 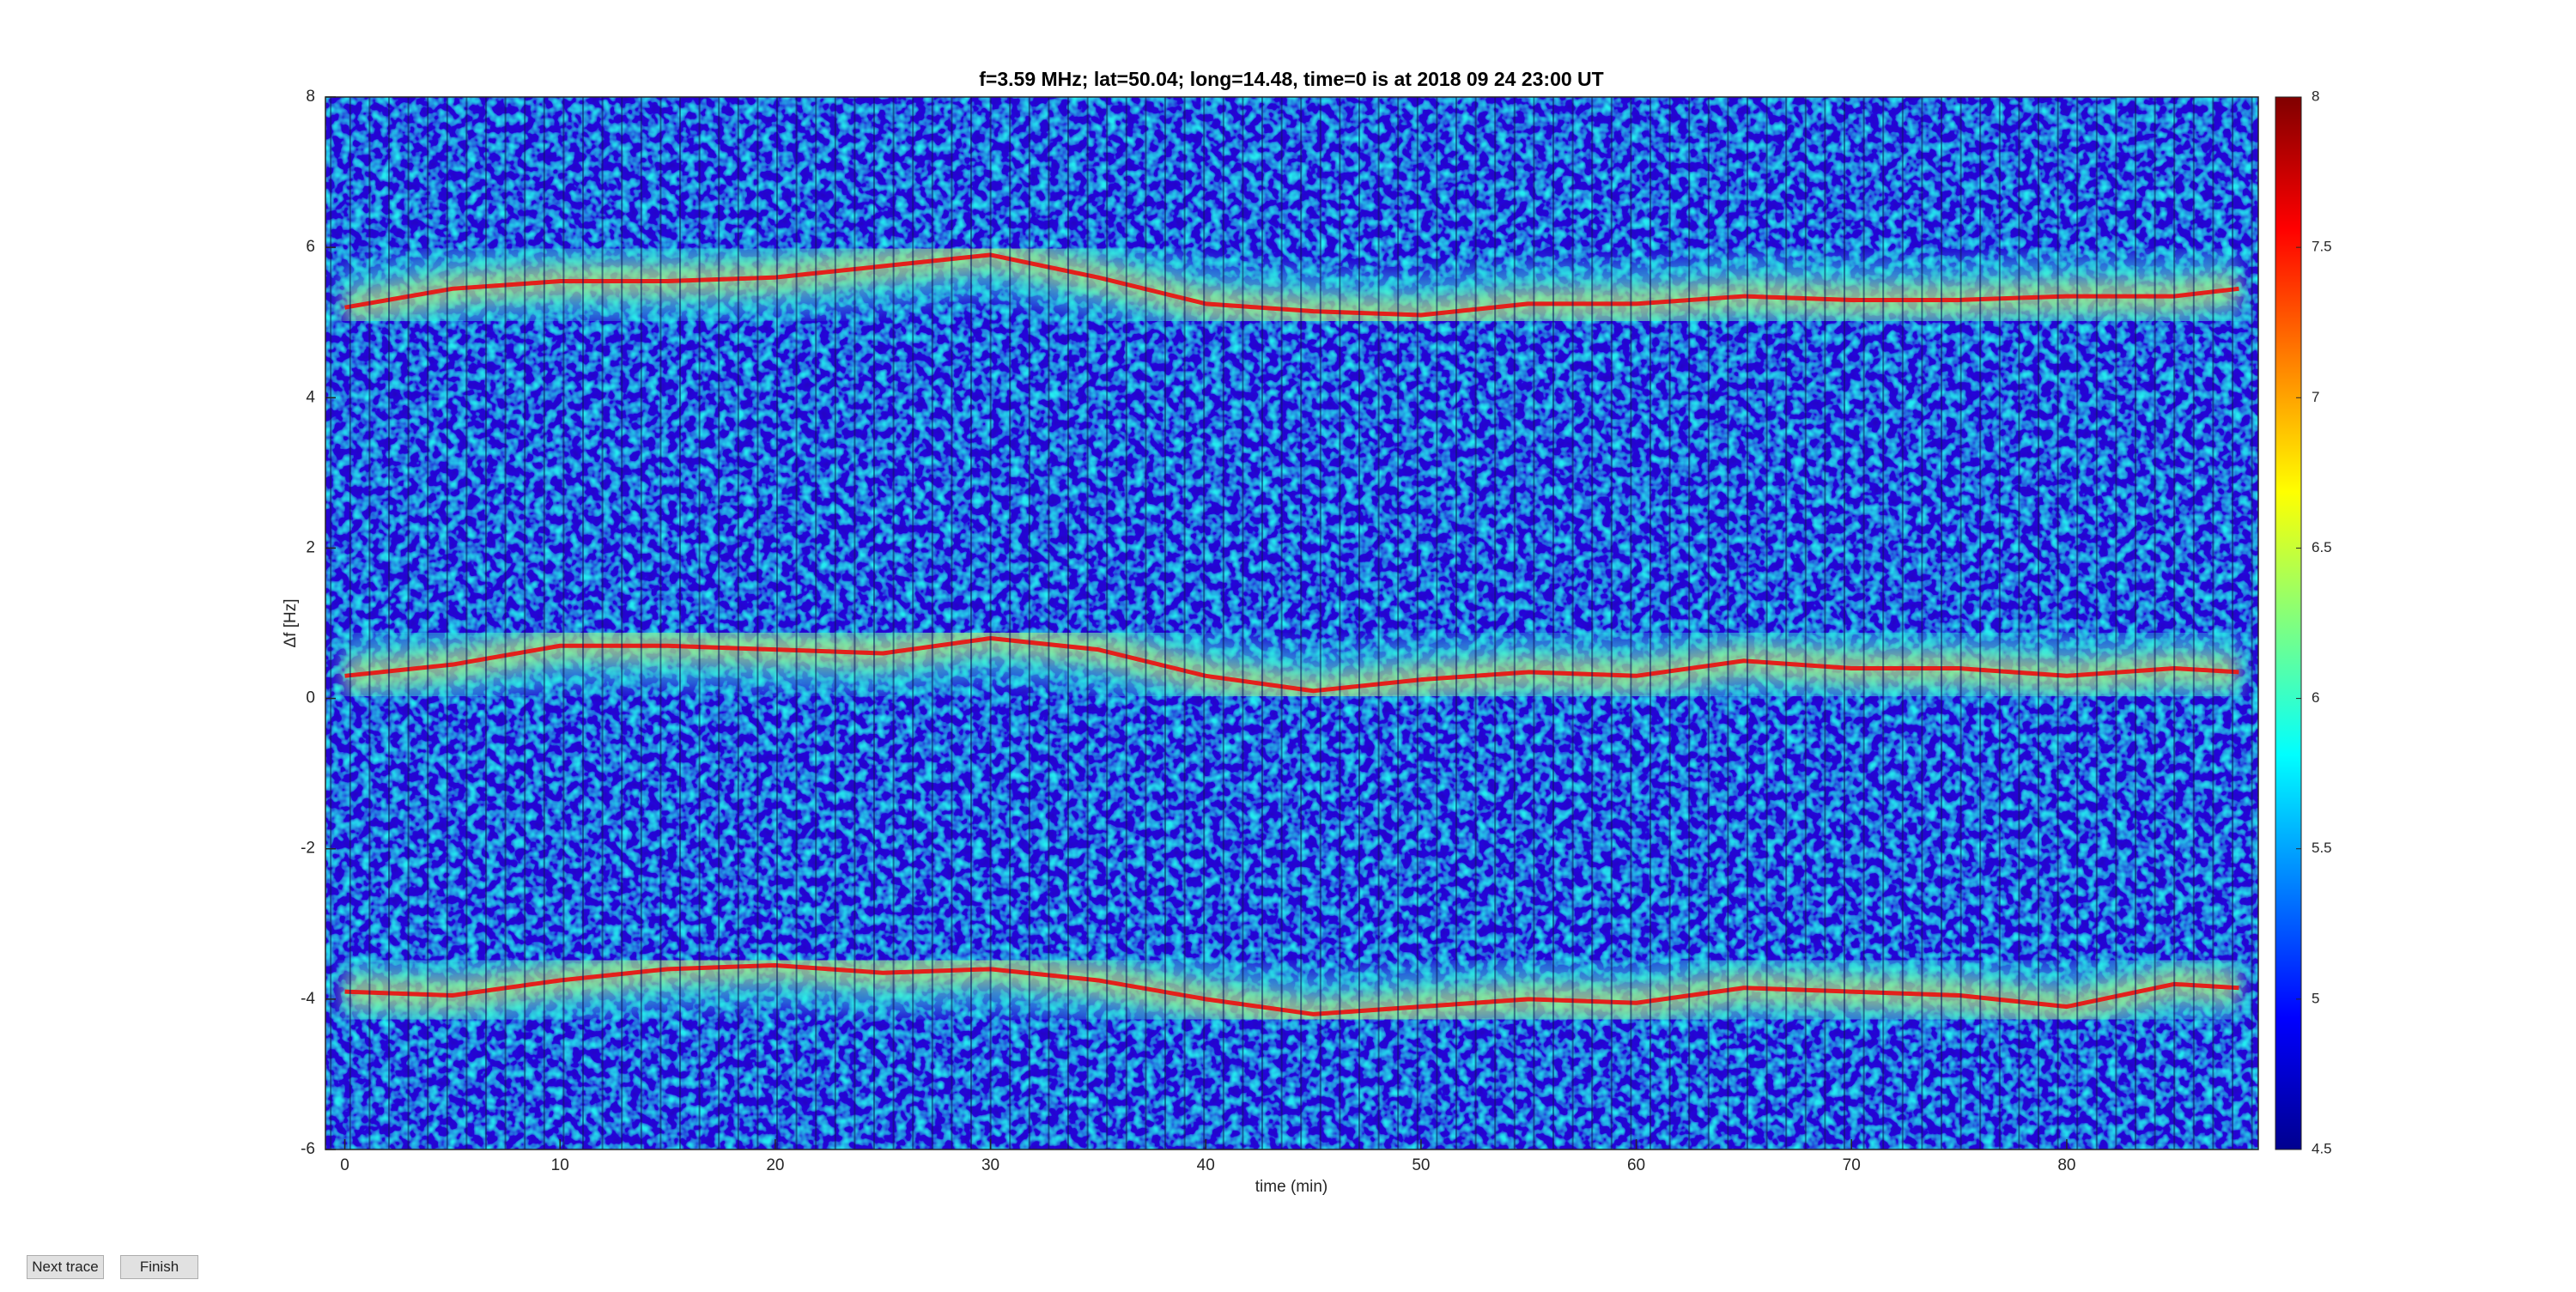 I want to click on x-tick-label: 50, so click(x=1421, y=1165).